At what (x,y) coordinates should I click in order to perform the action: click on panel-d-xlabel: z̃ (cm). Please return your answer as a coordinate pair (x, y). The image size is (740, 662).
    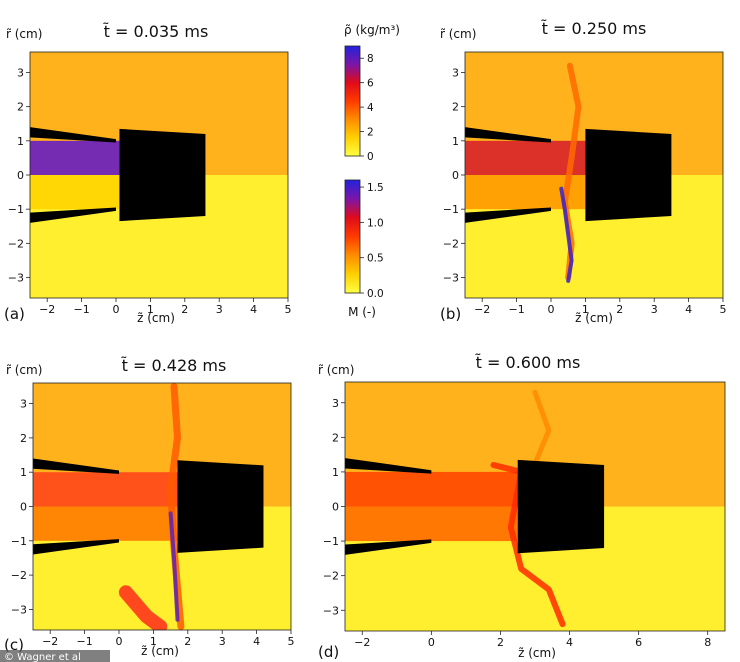
    Looking at the image, I should click on (537, 653).